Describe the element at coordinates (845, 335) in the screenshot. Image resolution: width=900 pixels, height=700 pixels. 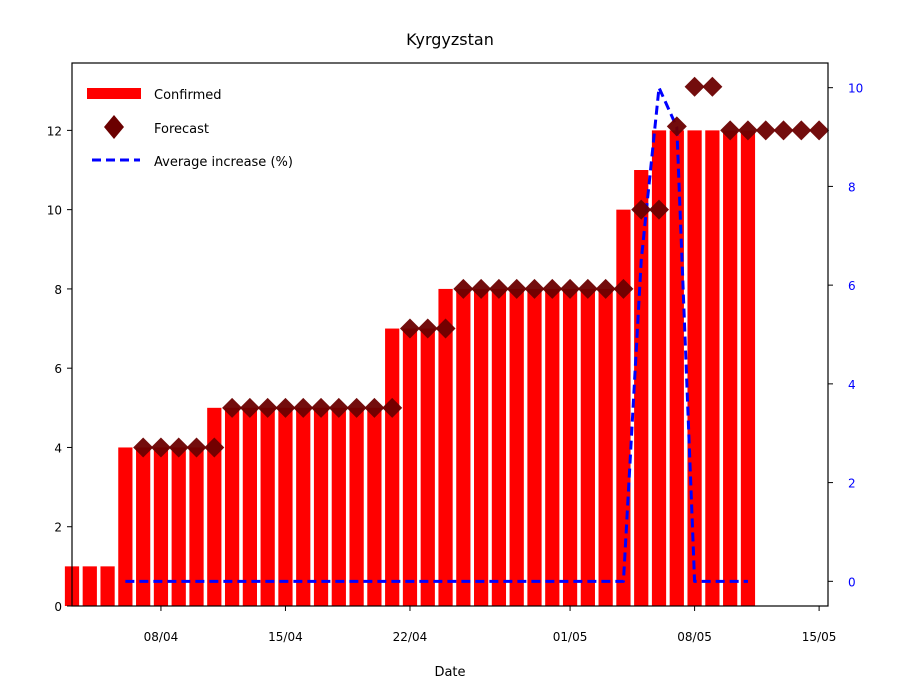
I see `y-axis-right: 0 2 4 6 8 10` at that location.